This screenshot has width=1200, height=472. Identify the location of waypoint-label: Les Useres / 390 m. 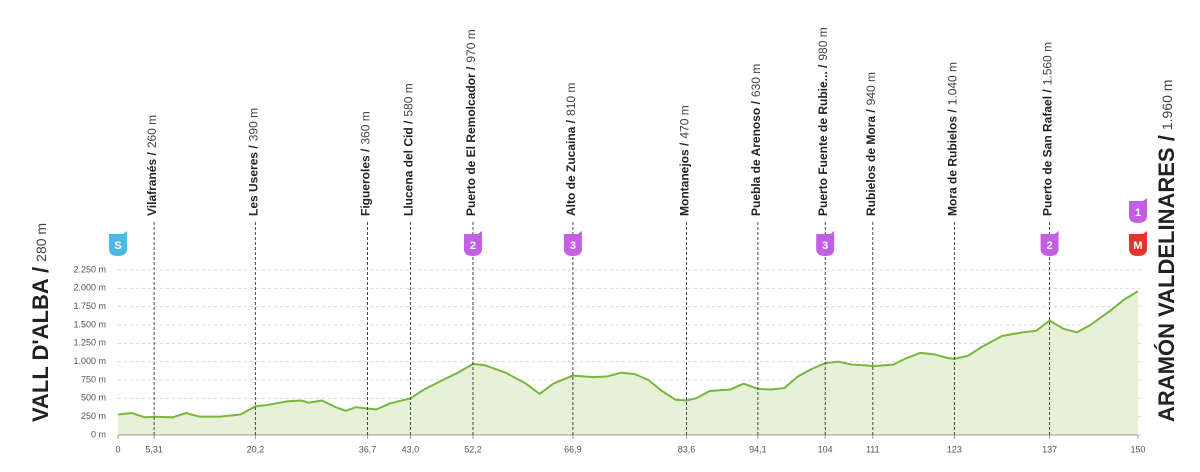
(254, 162).